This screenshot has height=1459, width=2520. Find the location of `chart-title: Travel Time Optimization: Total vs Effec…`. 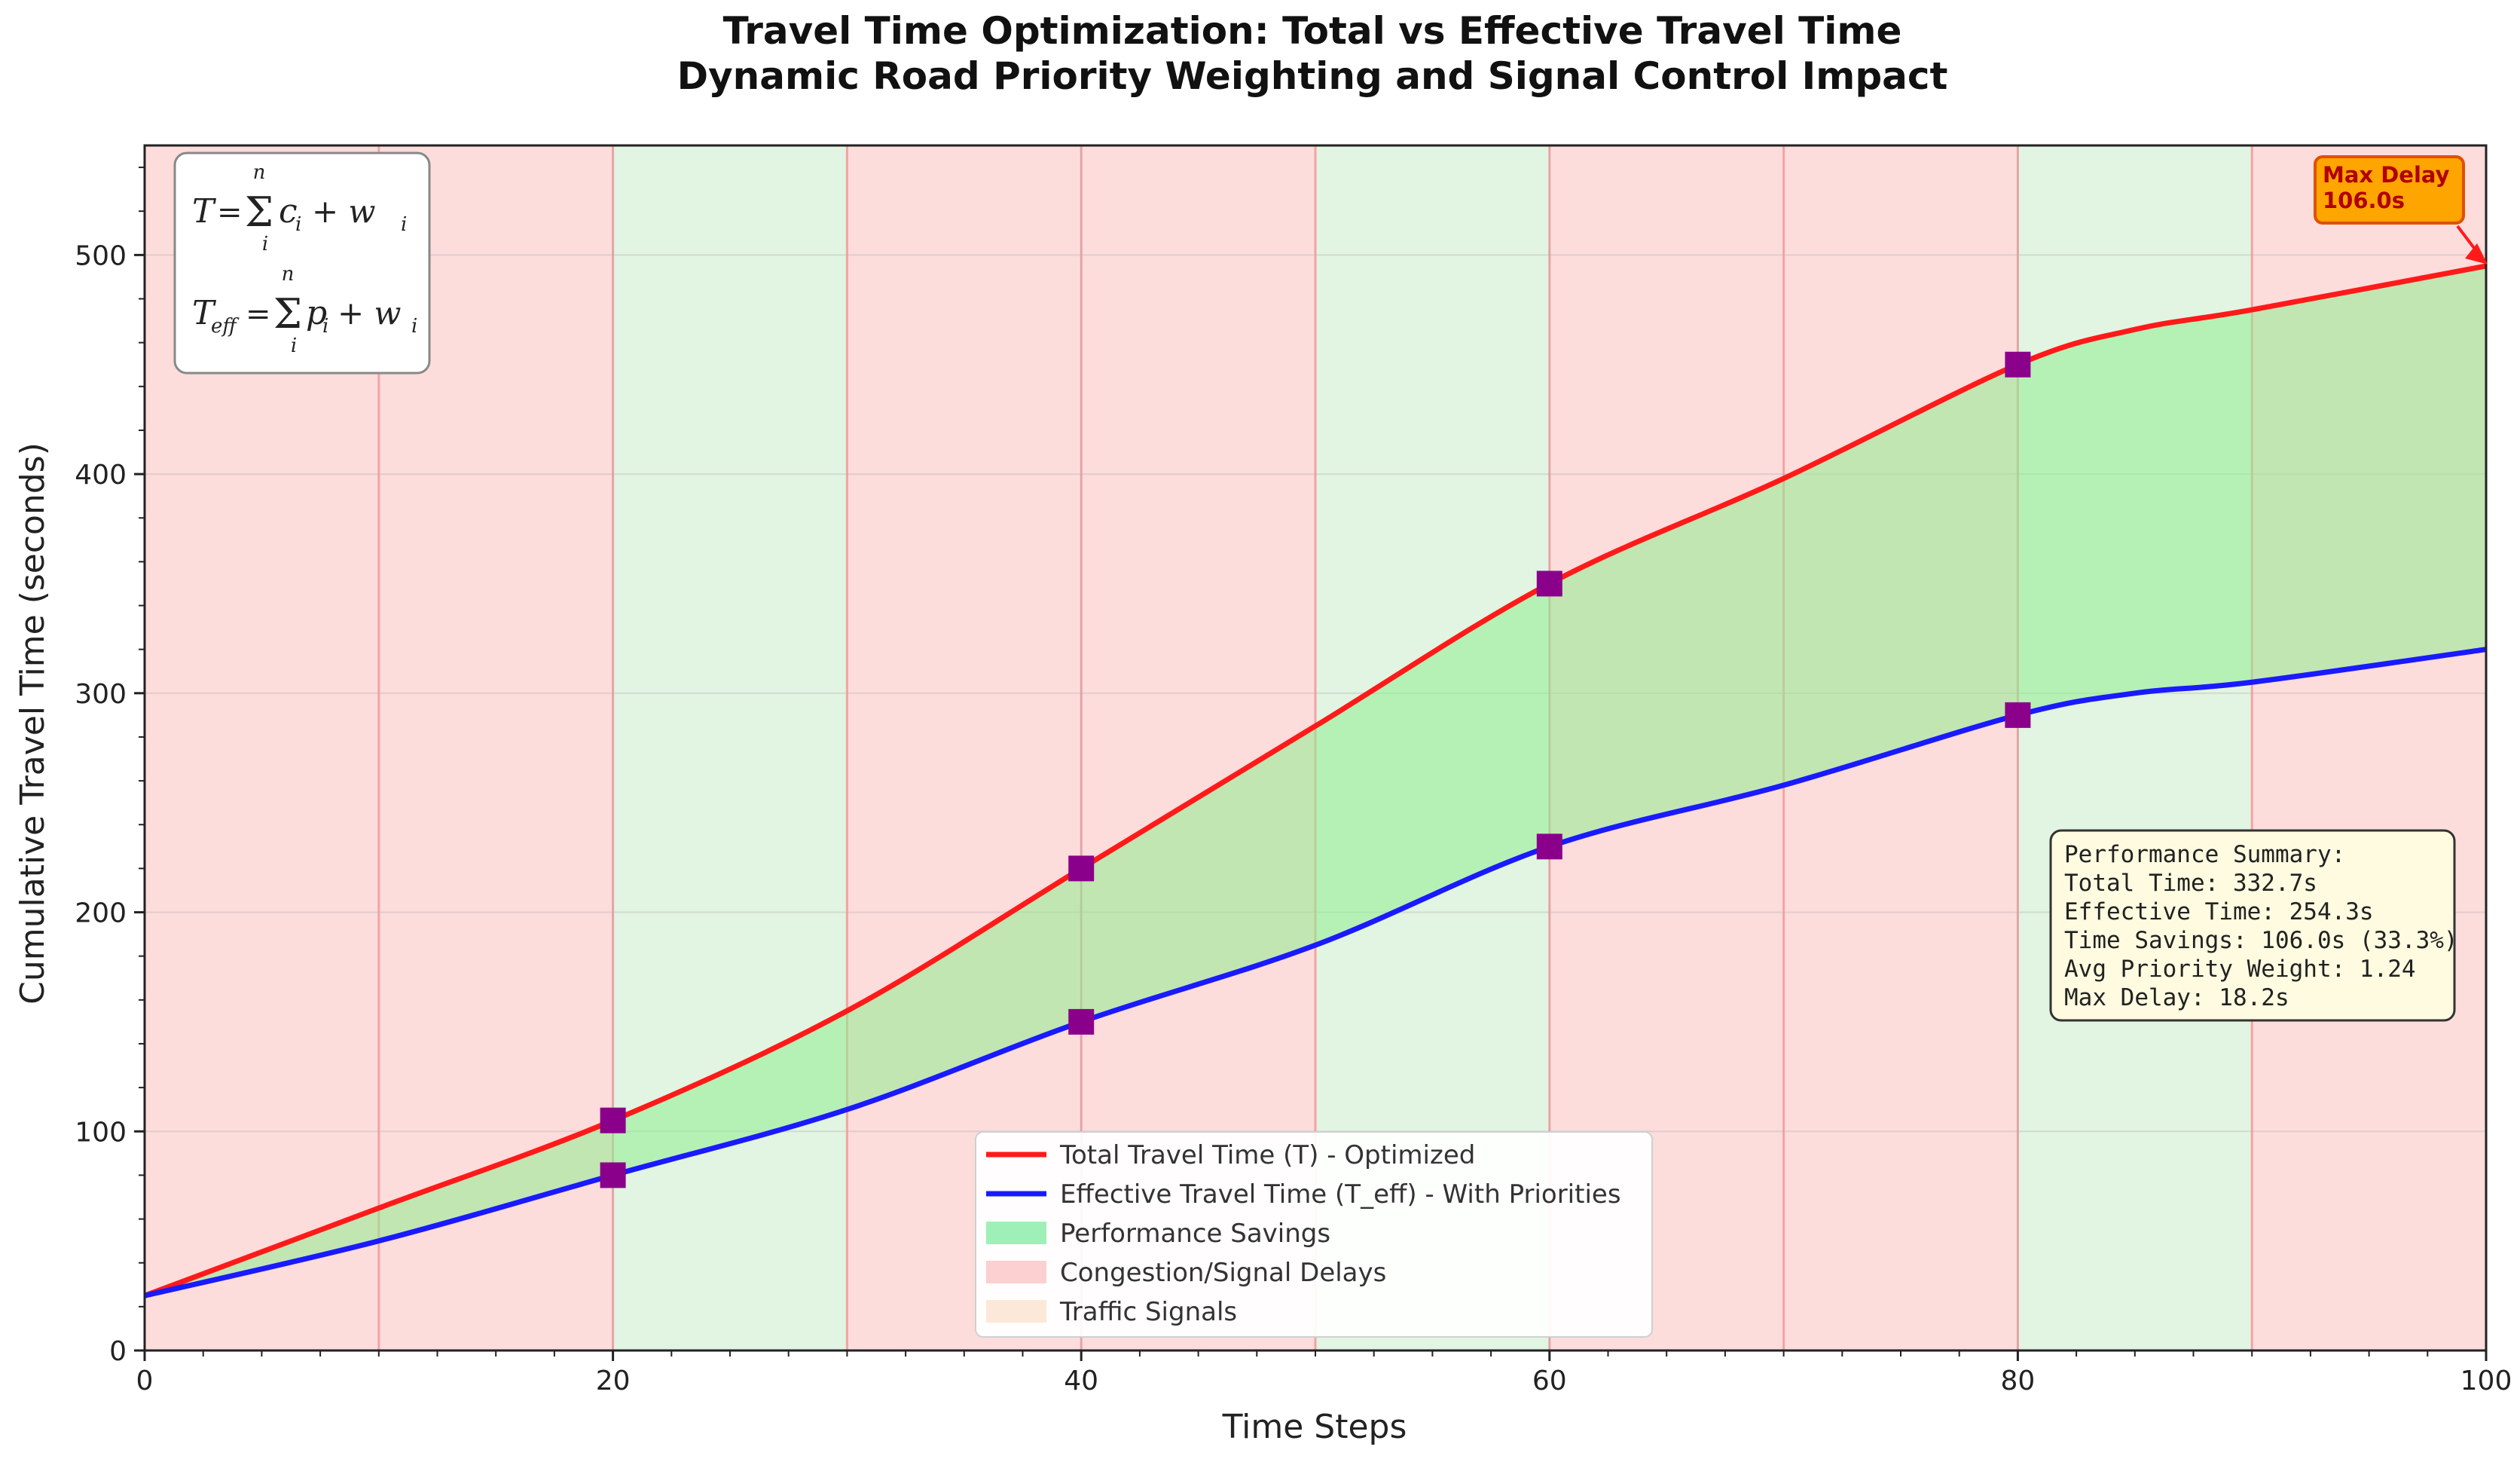

chart-title: Travel Time Optimization: Total vs Effec… is located at coordinates (1312, 31).